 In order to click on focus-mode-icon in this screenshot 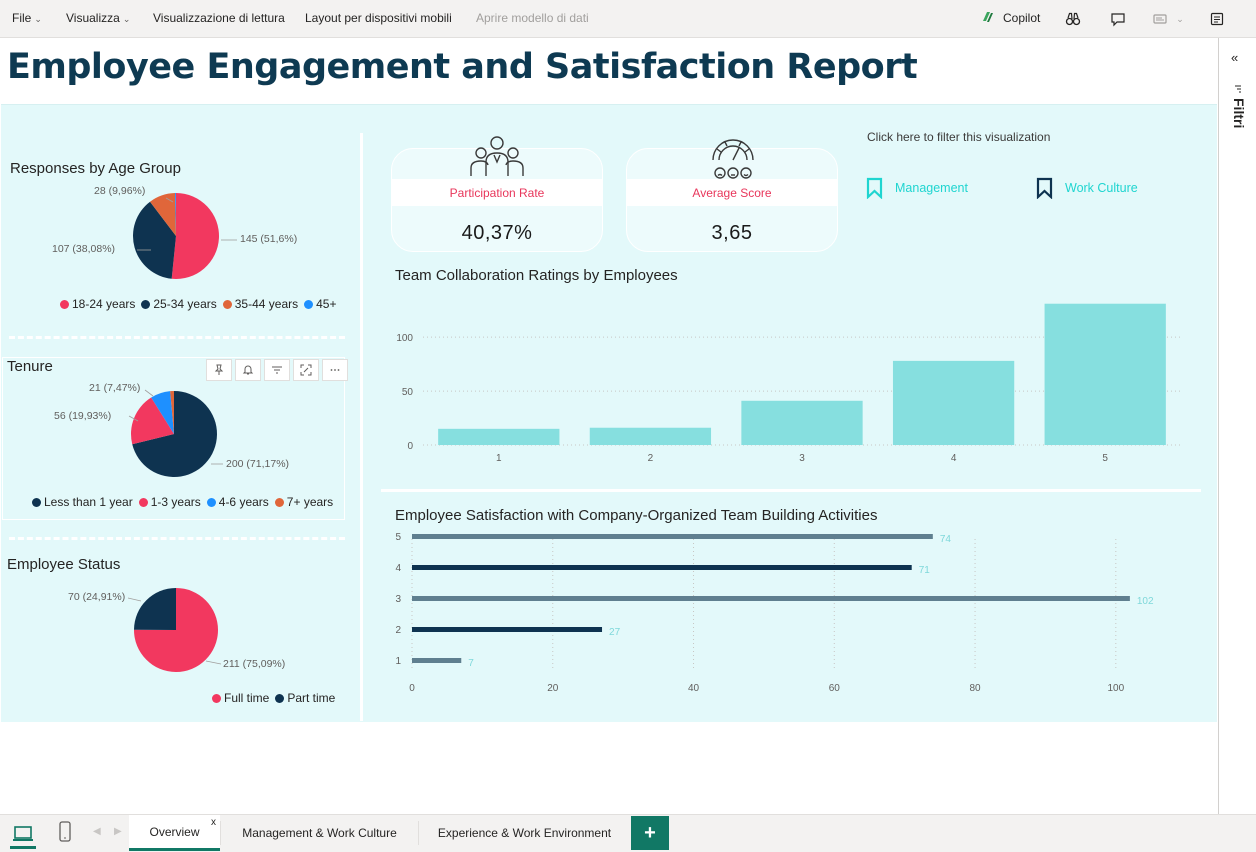, I will do `click(306, 370)`.